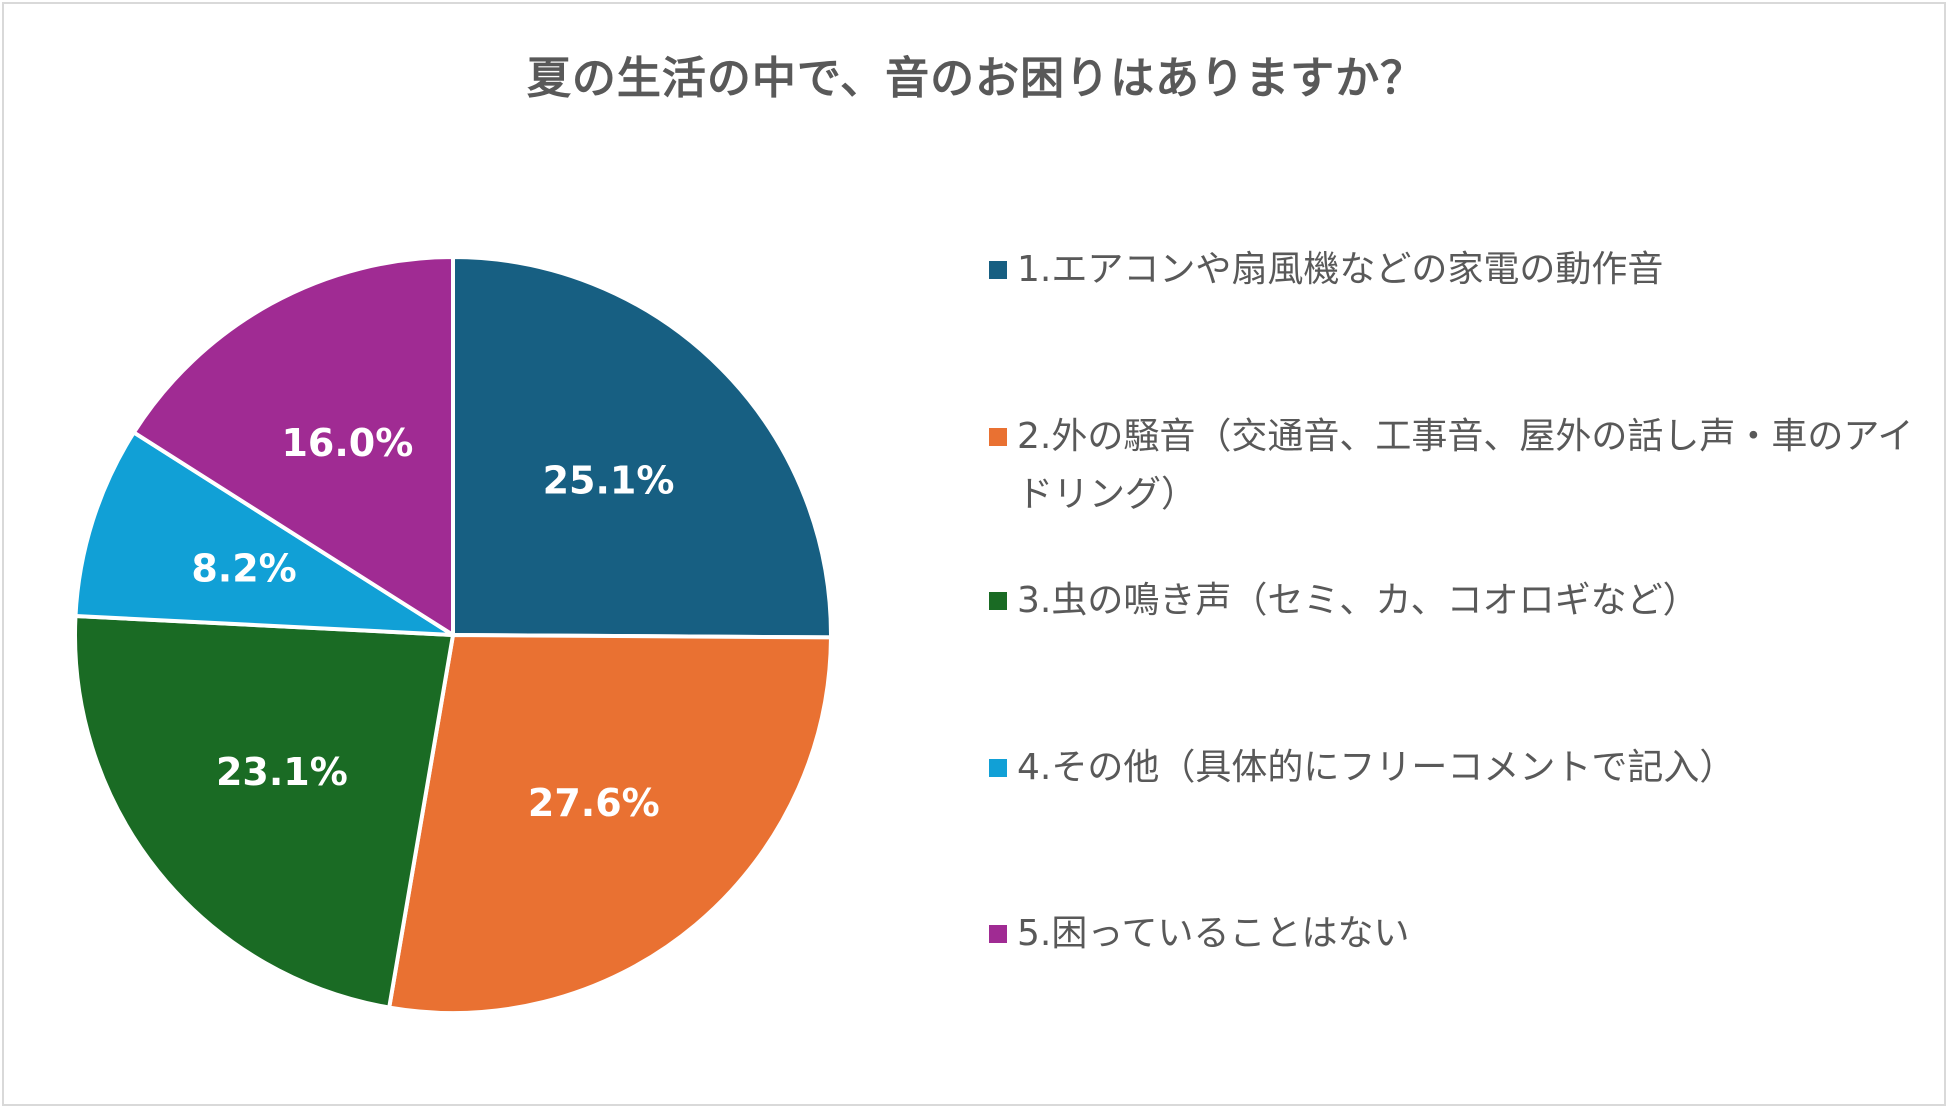 Image resolution: width=1950 pixels, height=1110 pixels. Describe the element at coordinates (243, 569) in the screenshot. I see `data-label-4: 8.2%` at that location.